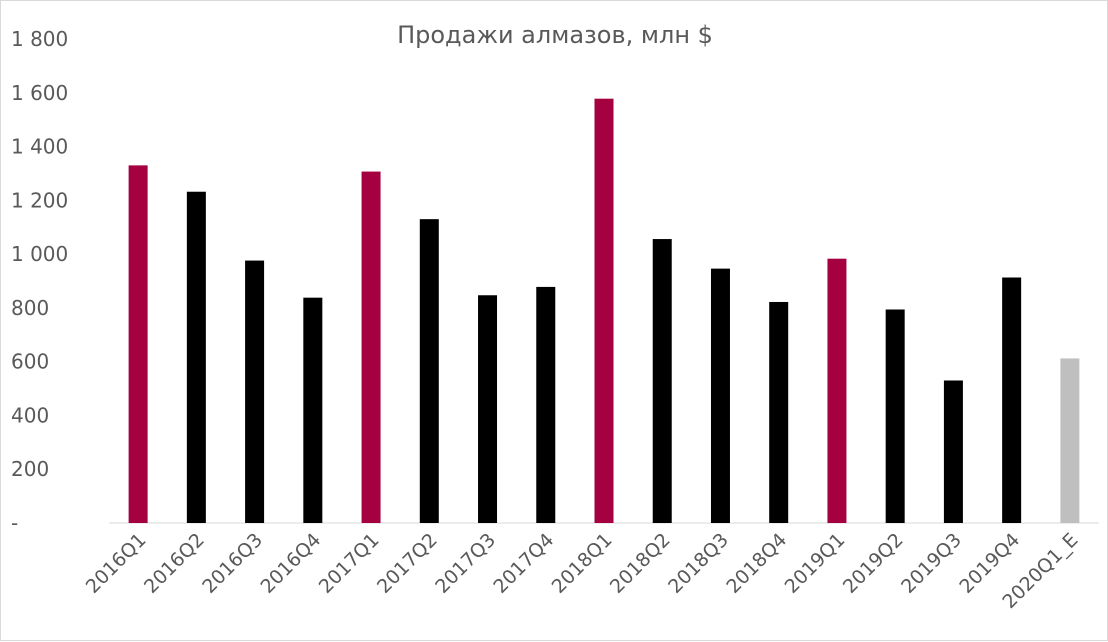 The height and width of the screenshot is (642, 1108). I want to click on x-tick-label: 2018Q4, so click(756, 563).